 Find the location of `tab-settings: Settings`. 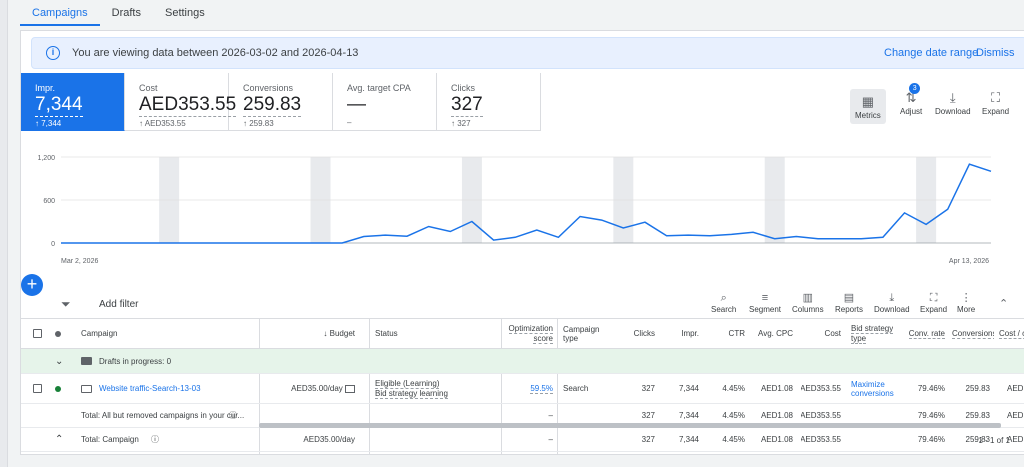

tab-settings: Settings is located at coordinates (184, 13).